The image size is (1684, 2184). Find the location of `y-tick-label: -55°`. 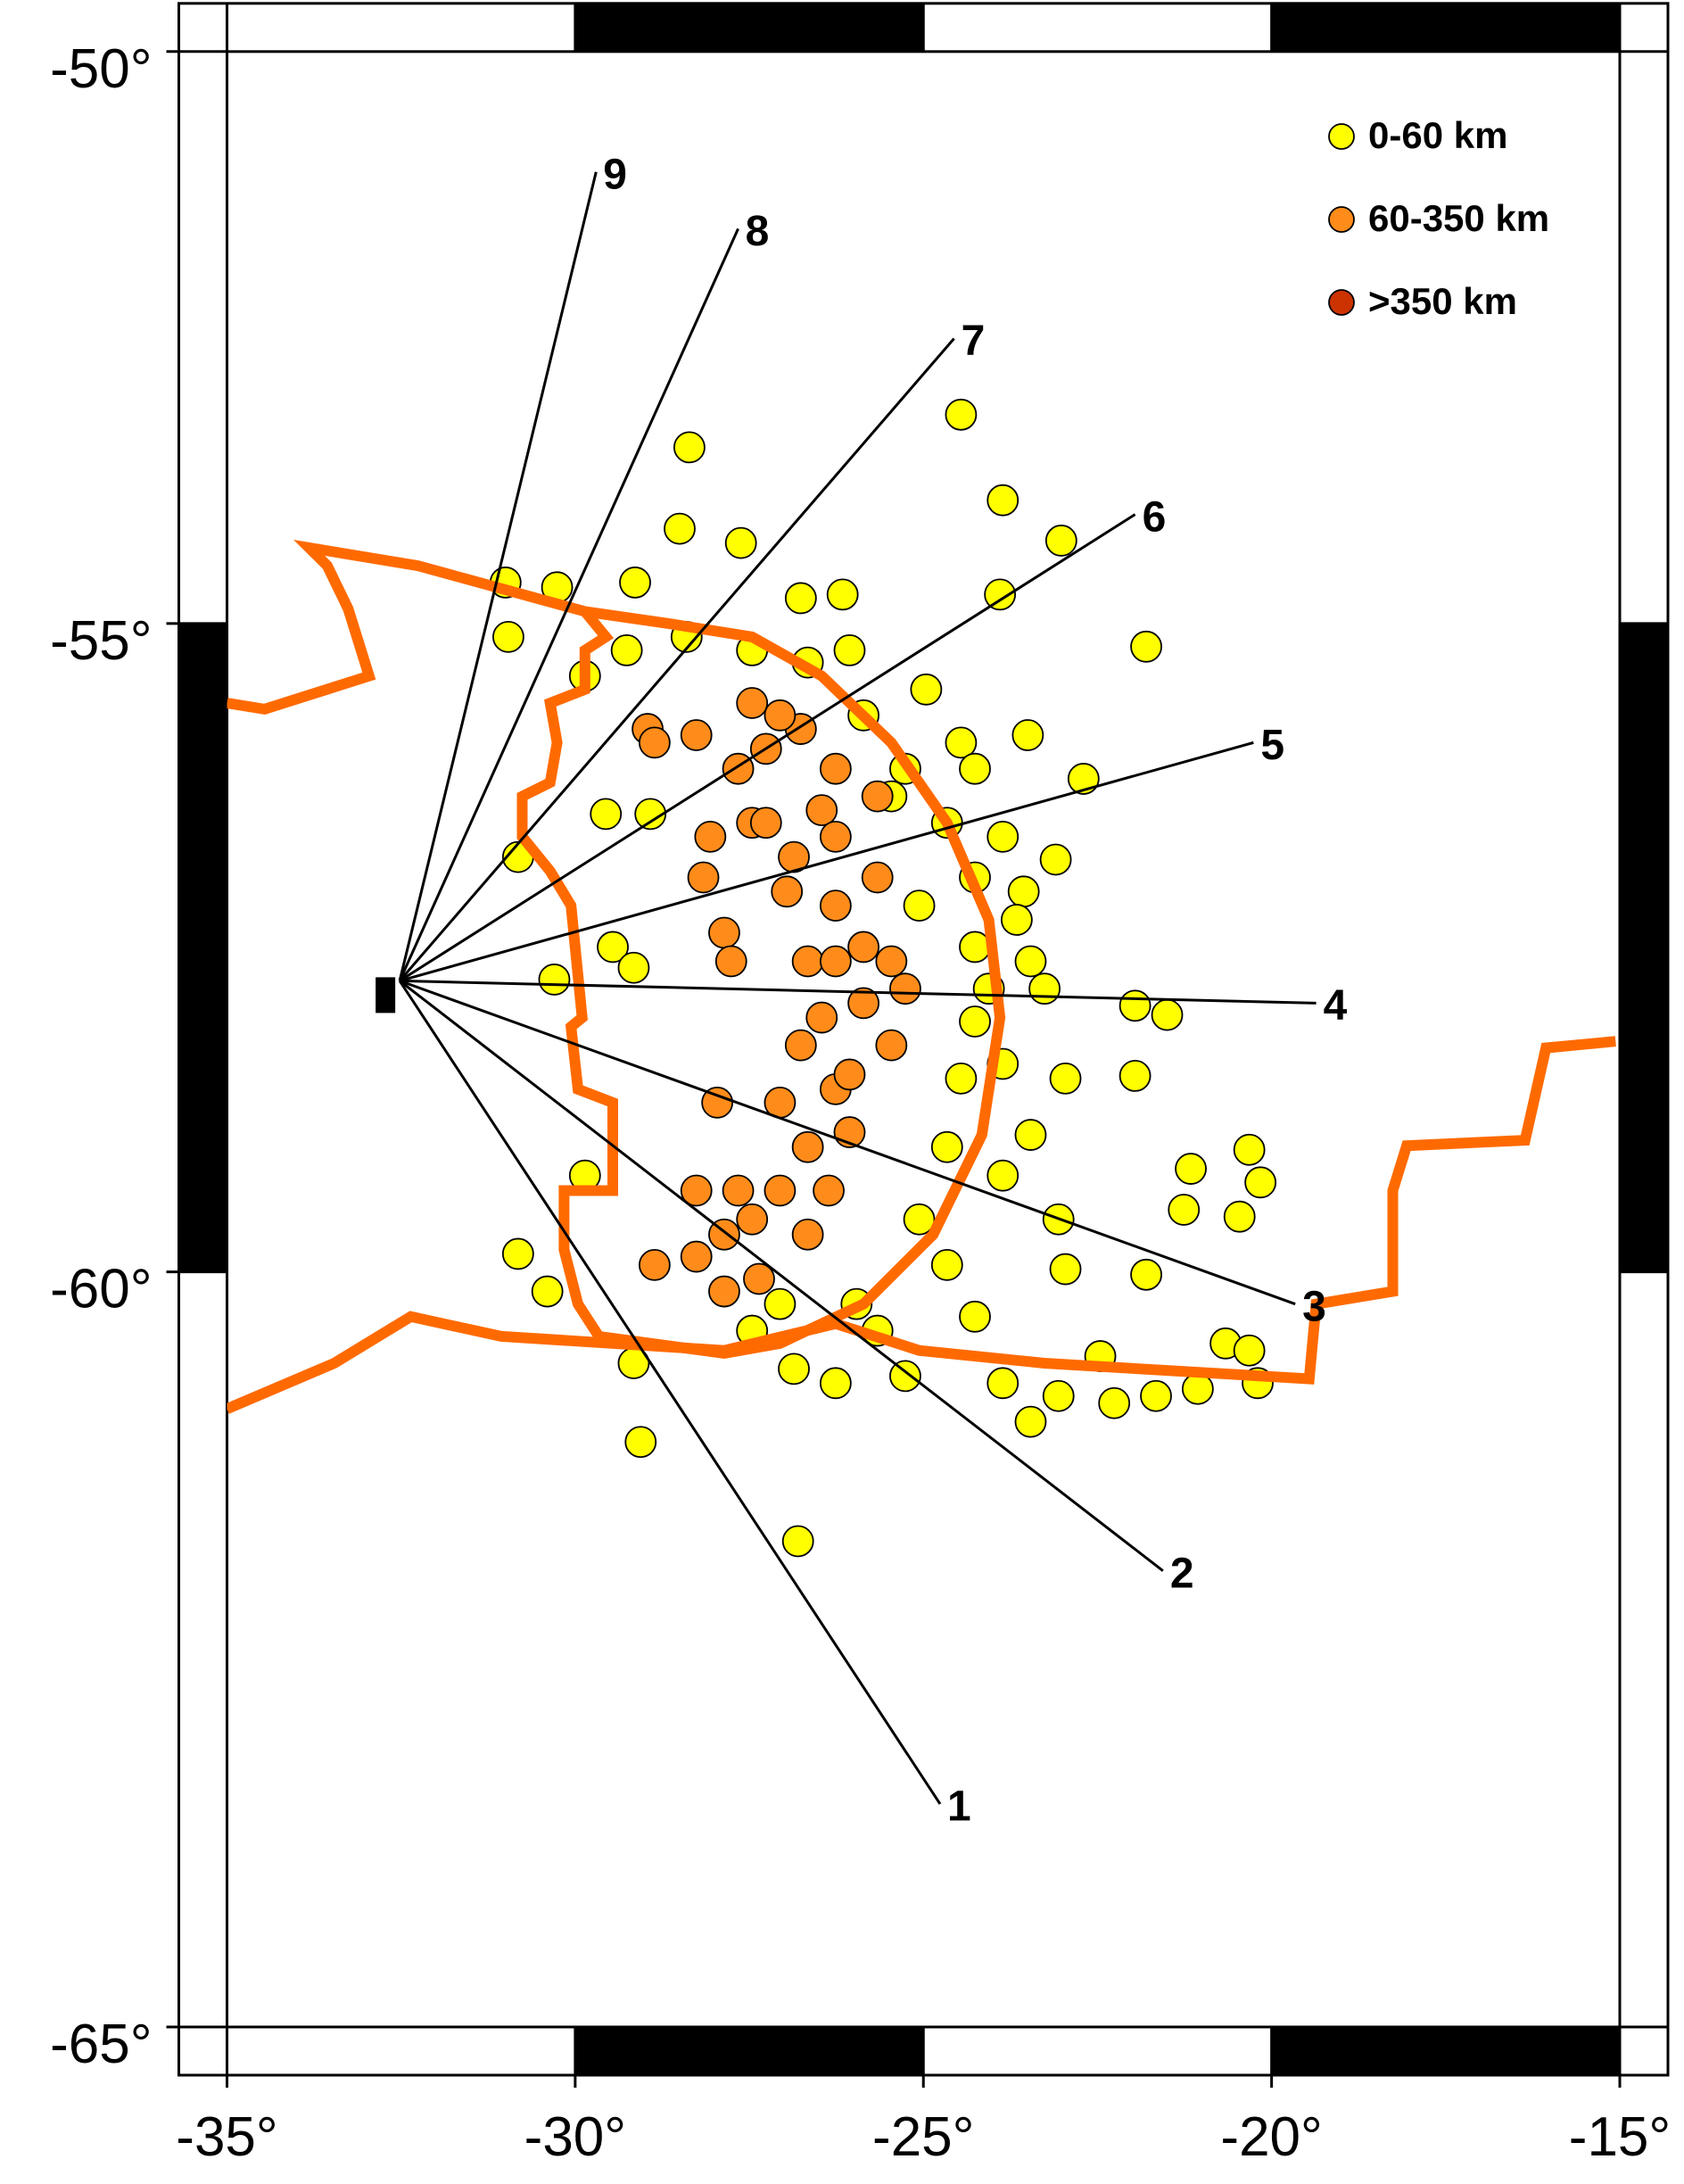

y-tick-label: -55° is located at coordinates (101, 641).